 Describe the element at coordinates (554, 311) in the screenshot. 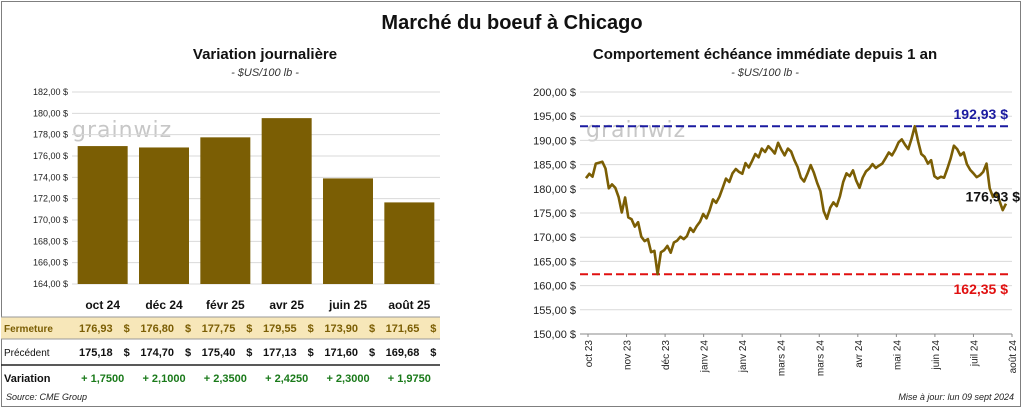

I see `line-y-tick-label: 155,00 $` at that location.